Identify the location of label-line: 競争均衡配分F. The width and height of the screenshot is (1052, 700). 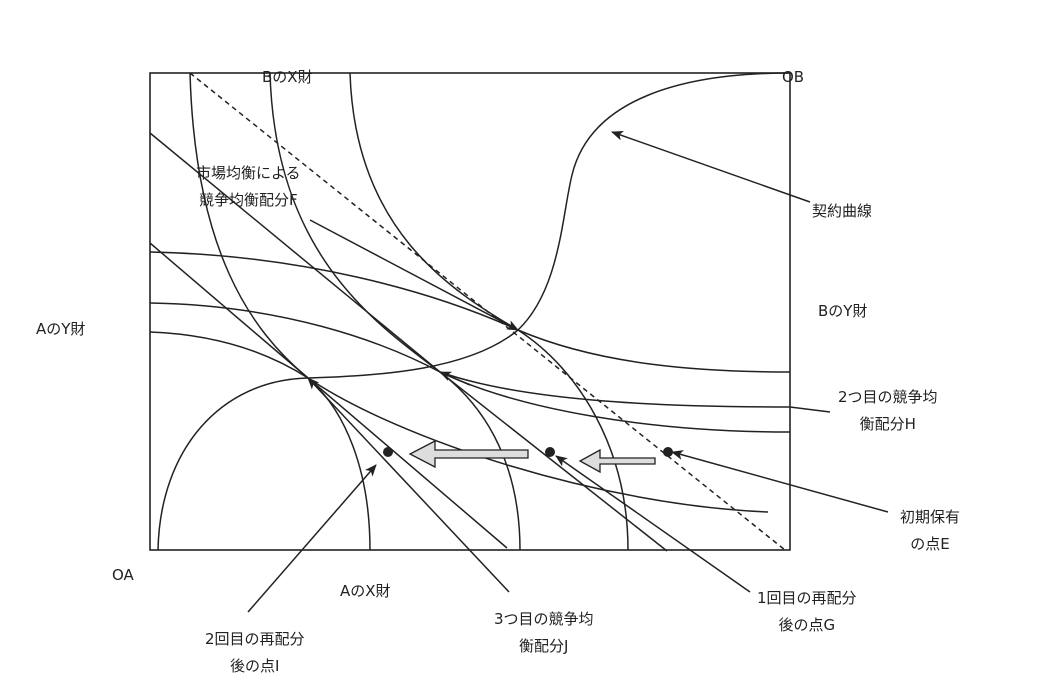
(248, 200).